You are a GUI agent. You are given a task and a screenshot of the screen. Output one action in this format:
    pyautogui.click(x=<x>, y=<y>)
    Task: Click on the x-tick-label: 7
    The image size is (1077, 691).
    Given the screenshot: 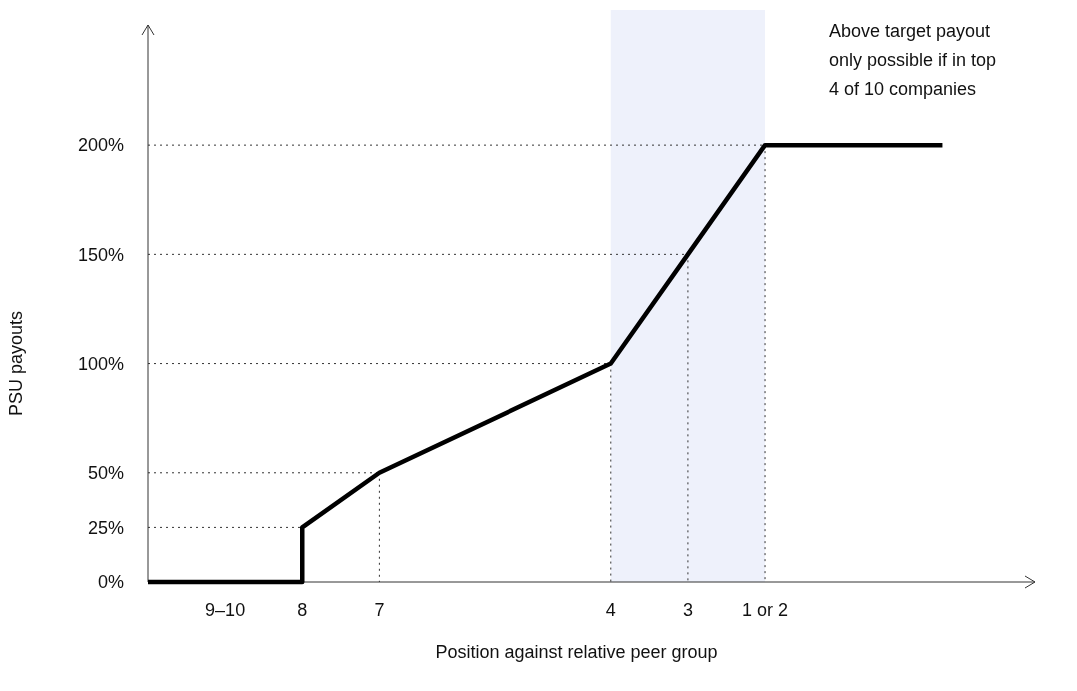 What is the action you would take?
    pyautogui.click(x=379, y=610)
    